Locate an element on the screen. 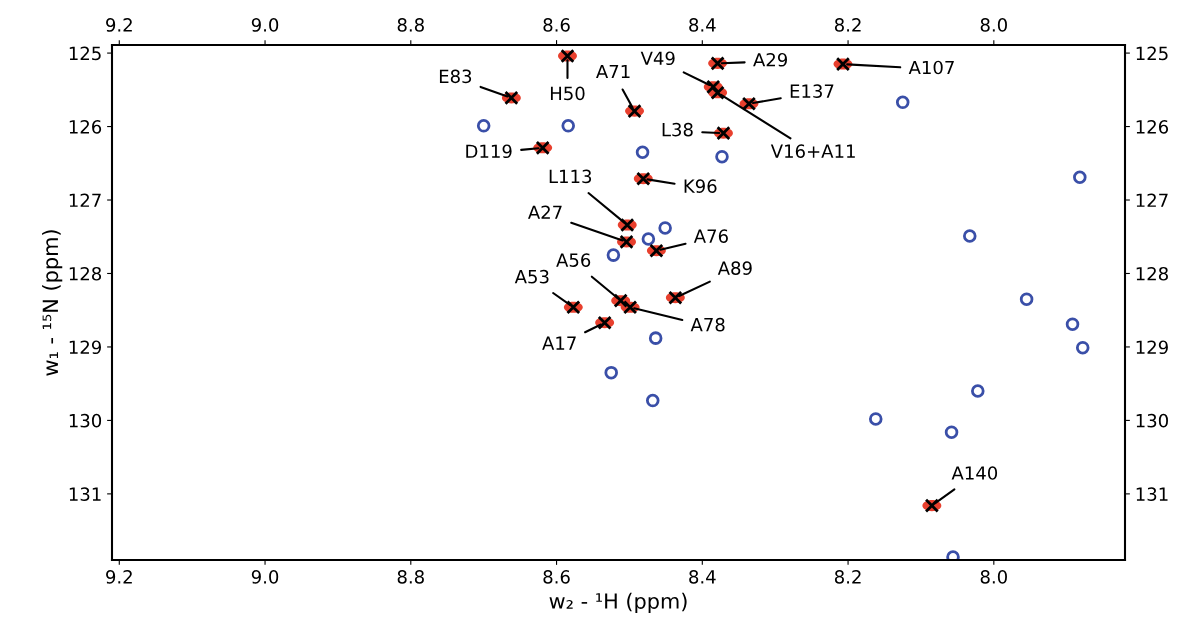 The height and width of the screenshot is (642, 1178). annotation: A140 is located at coordinates (974, 473).